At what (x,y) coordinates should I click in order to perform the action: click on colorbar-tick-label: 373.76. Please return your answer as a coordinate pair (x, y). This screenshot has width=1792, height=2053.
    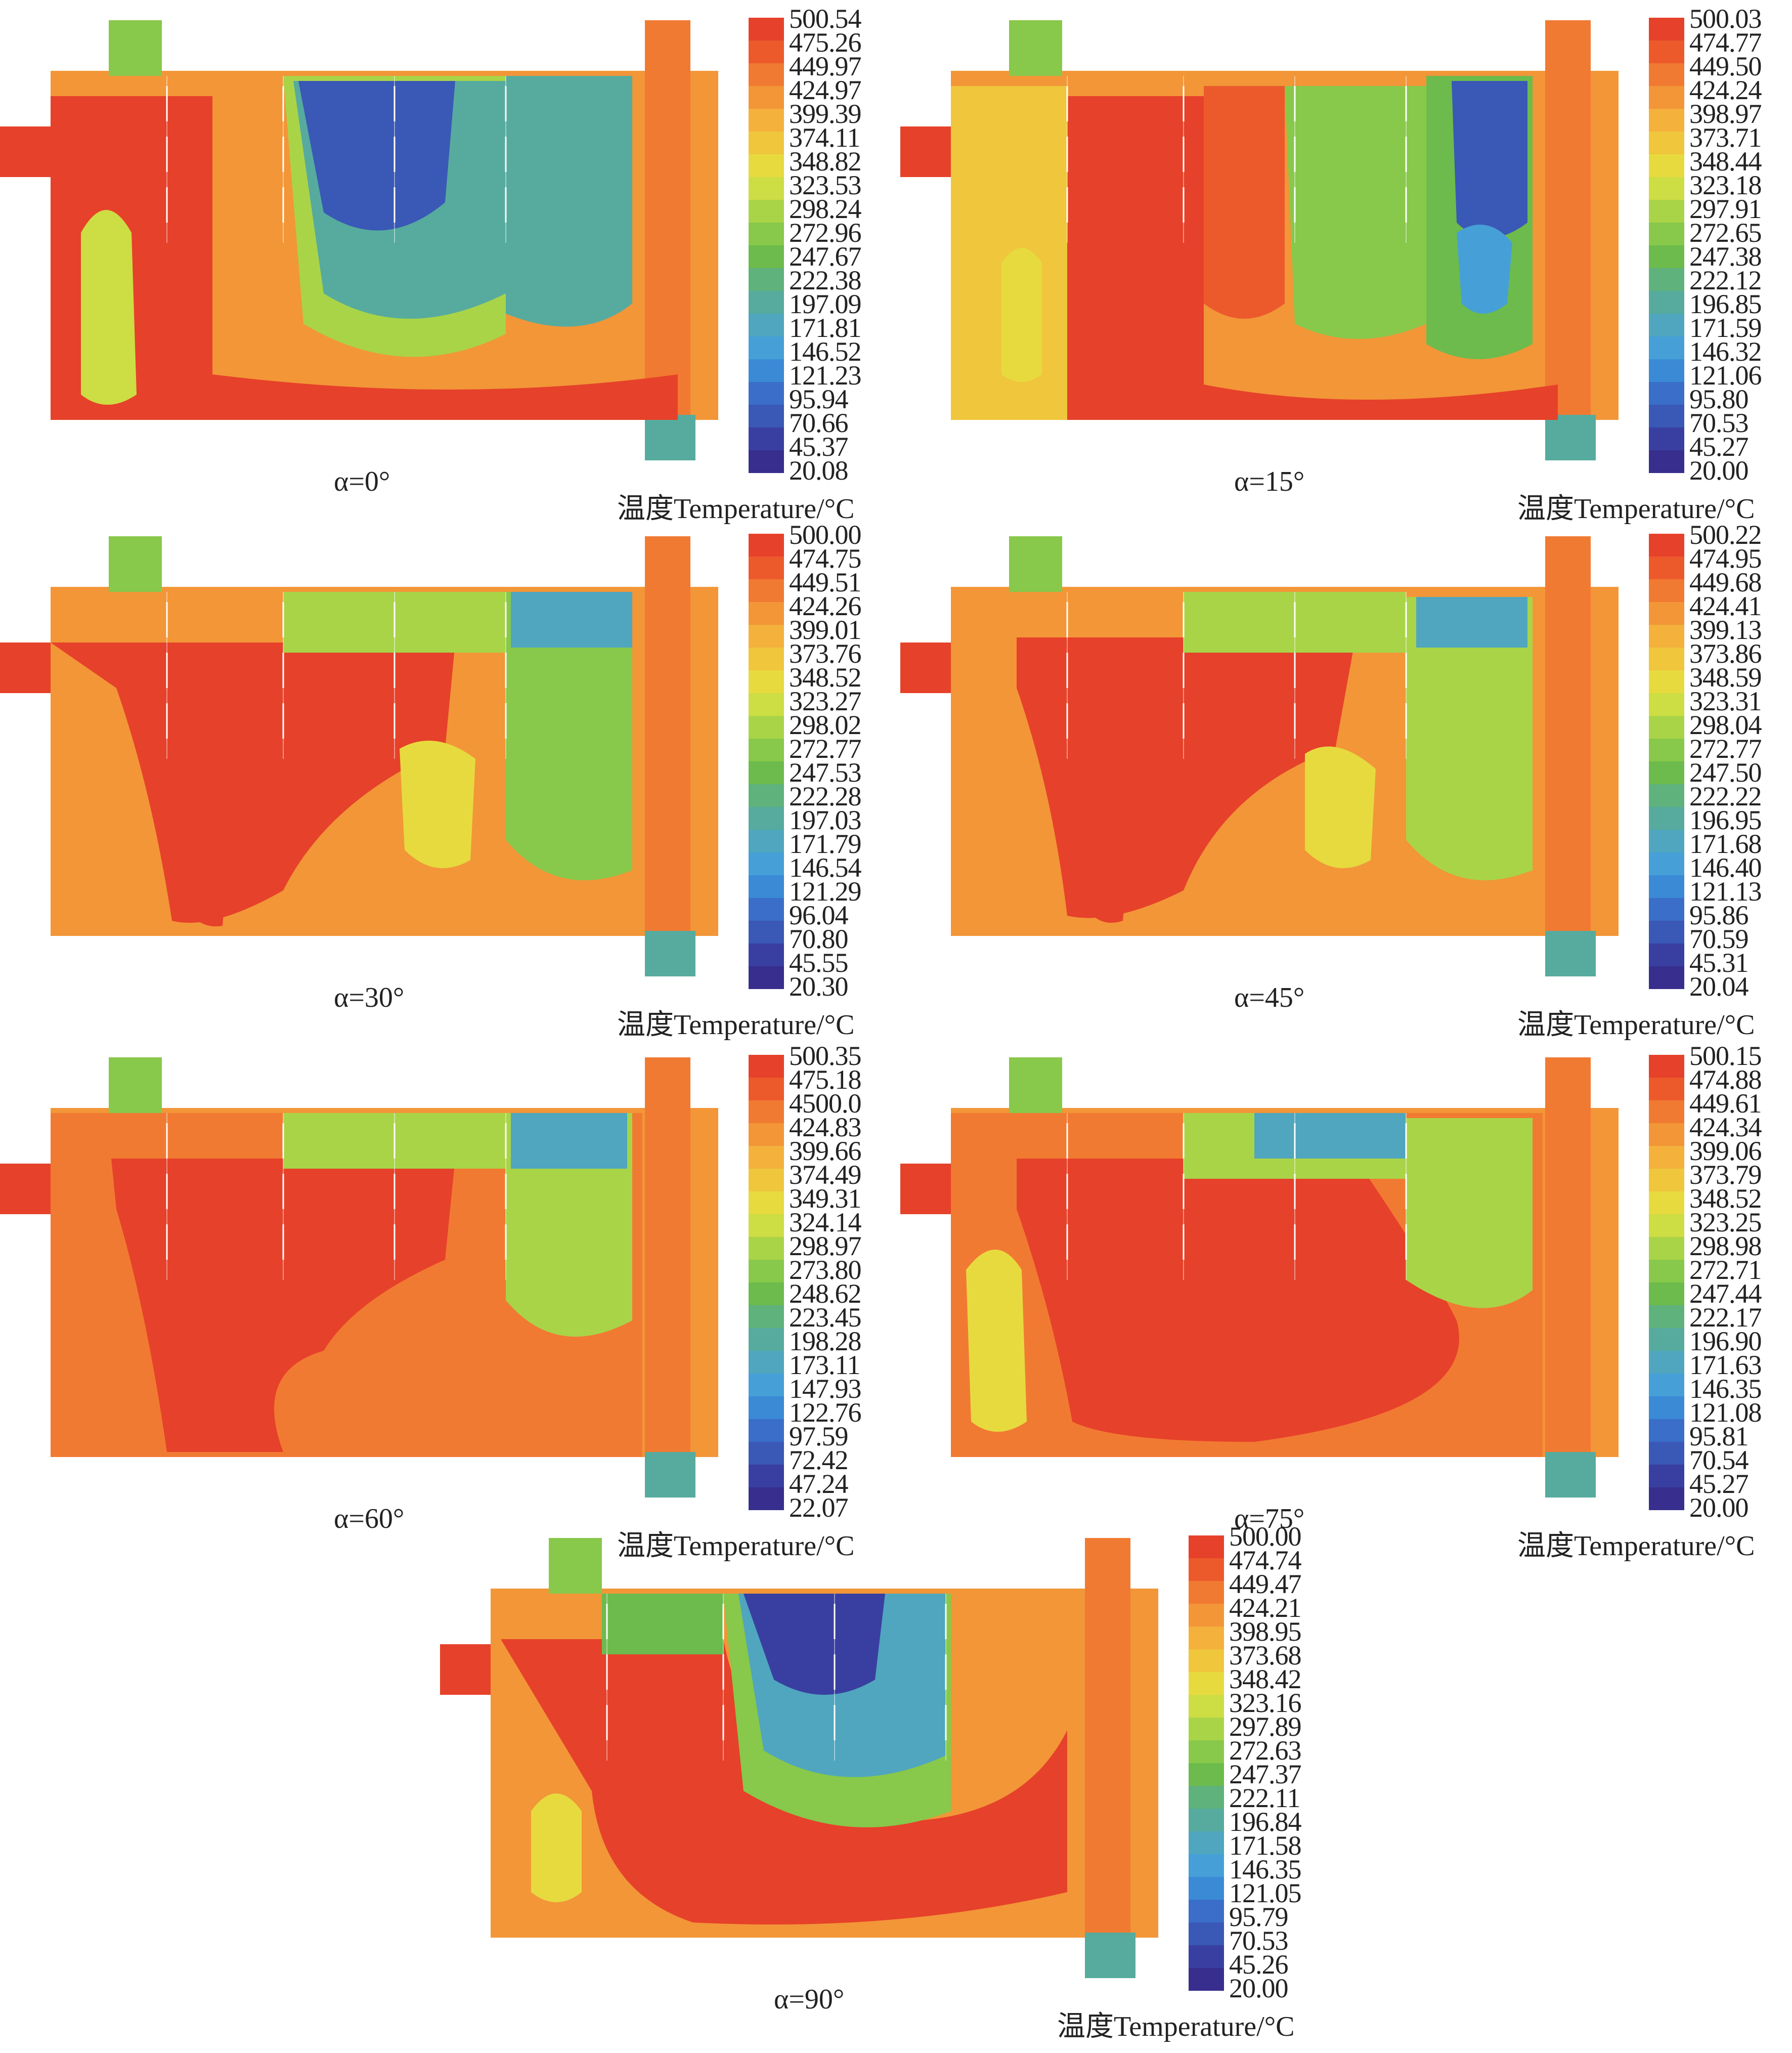
    Looking at the image, I should click on (825, 653).